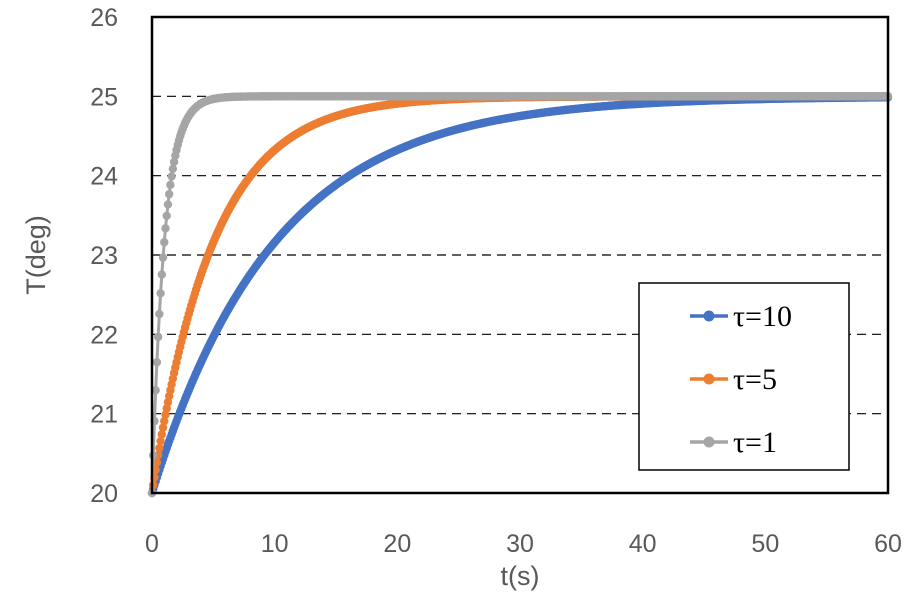 This screenshot has width=910, height=594. I want to click on legend-label: τ=10, so click(762, 316).